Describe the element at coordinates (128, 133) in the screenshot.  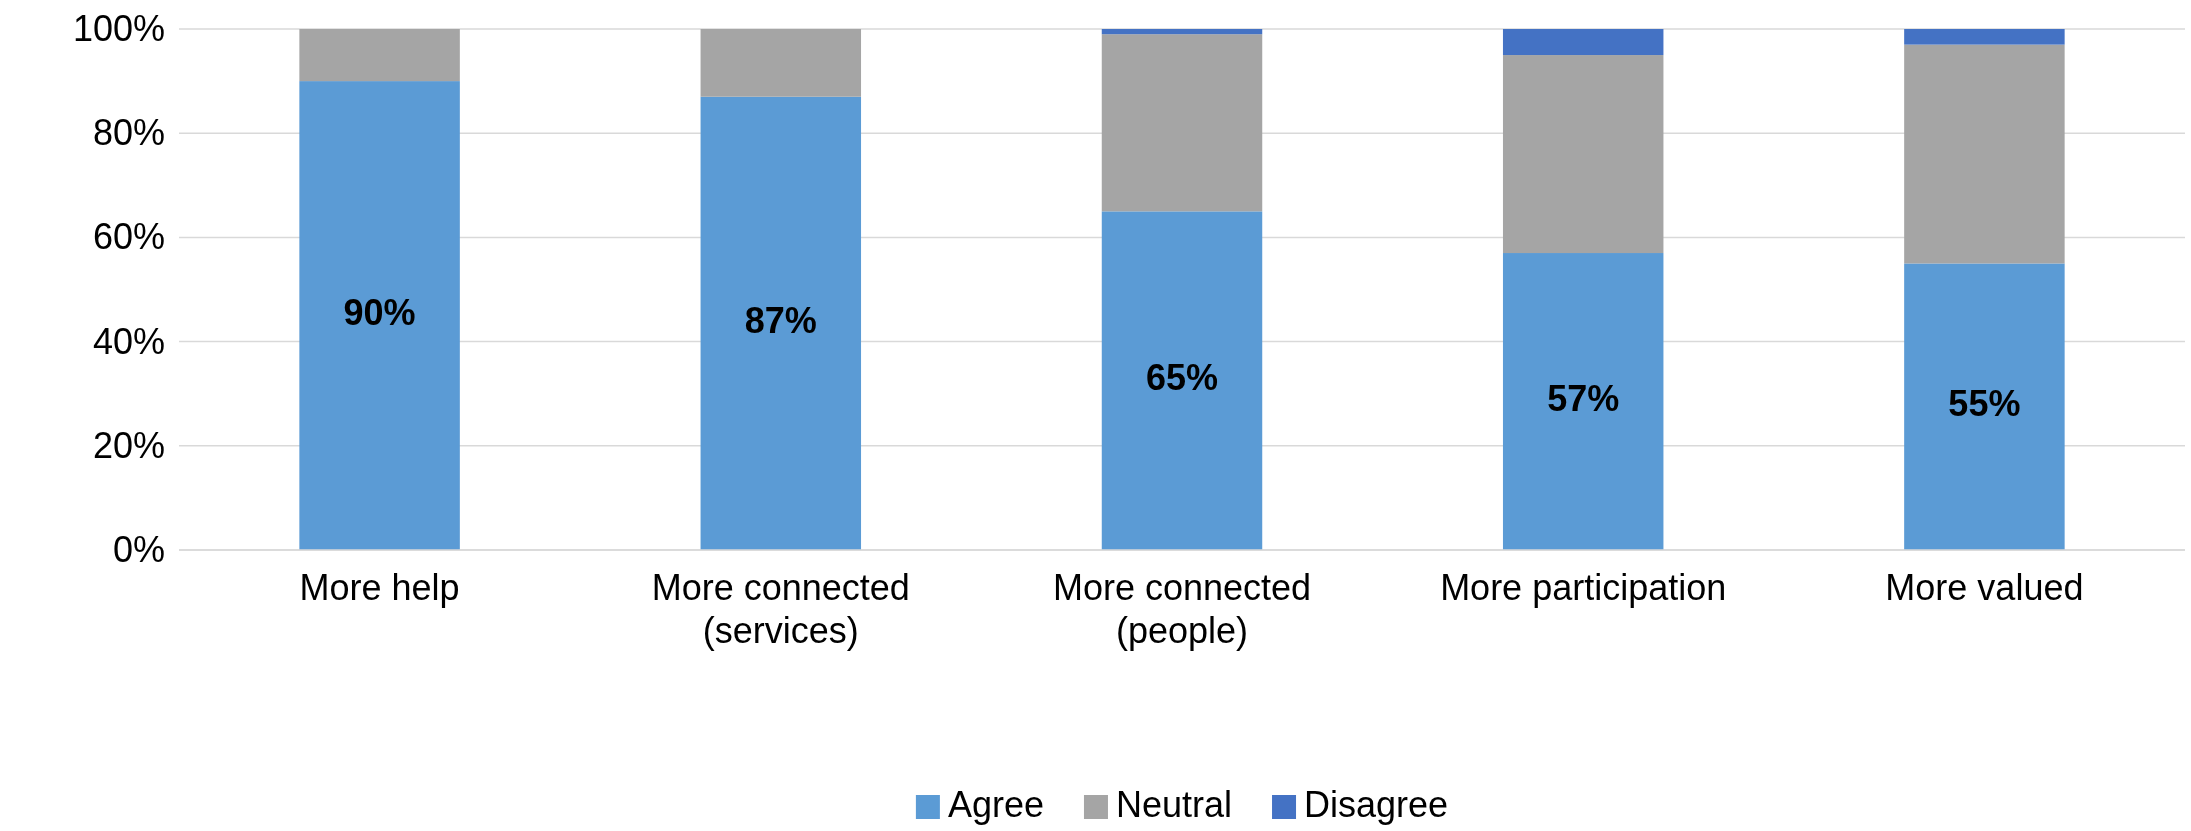
I see `y-tick-label: 80%` at that location.